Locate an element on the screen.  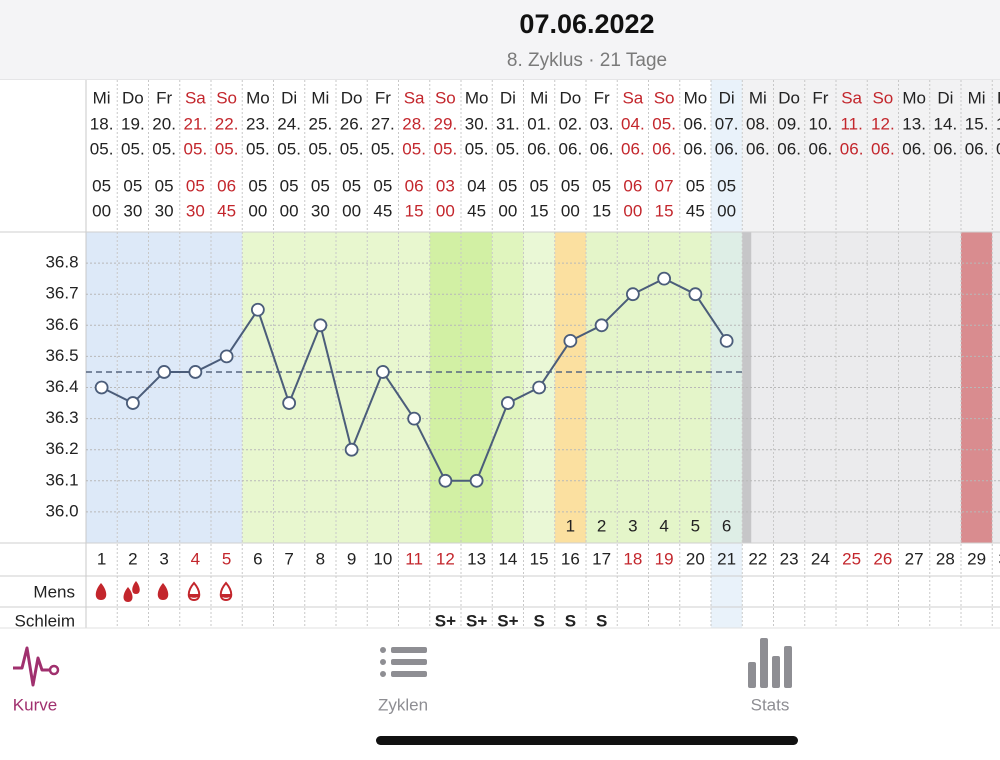
date: 09. is located at coordinates (789, 123).